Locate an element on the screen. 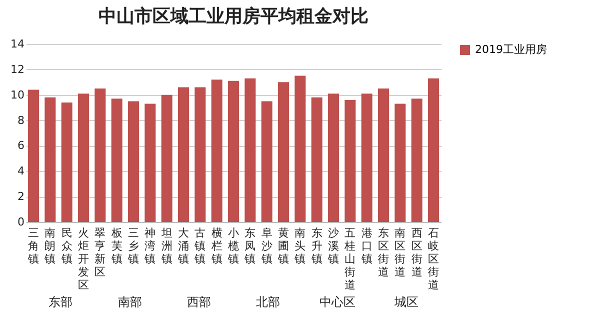  x-tick-label: 东升镇 is located at coordinates (316, 246).